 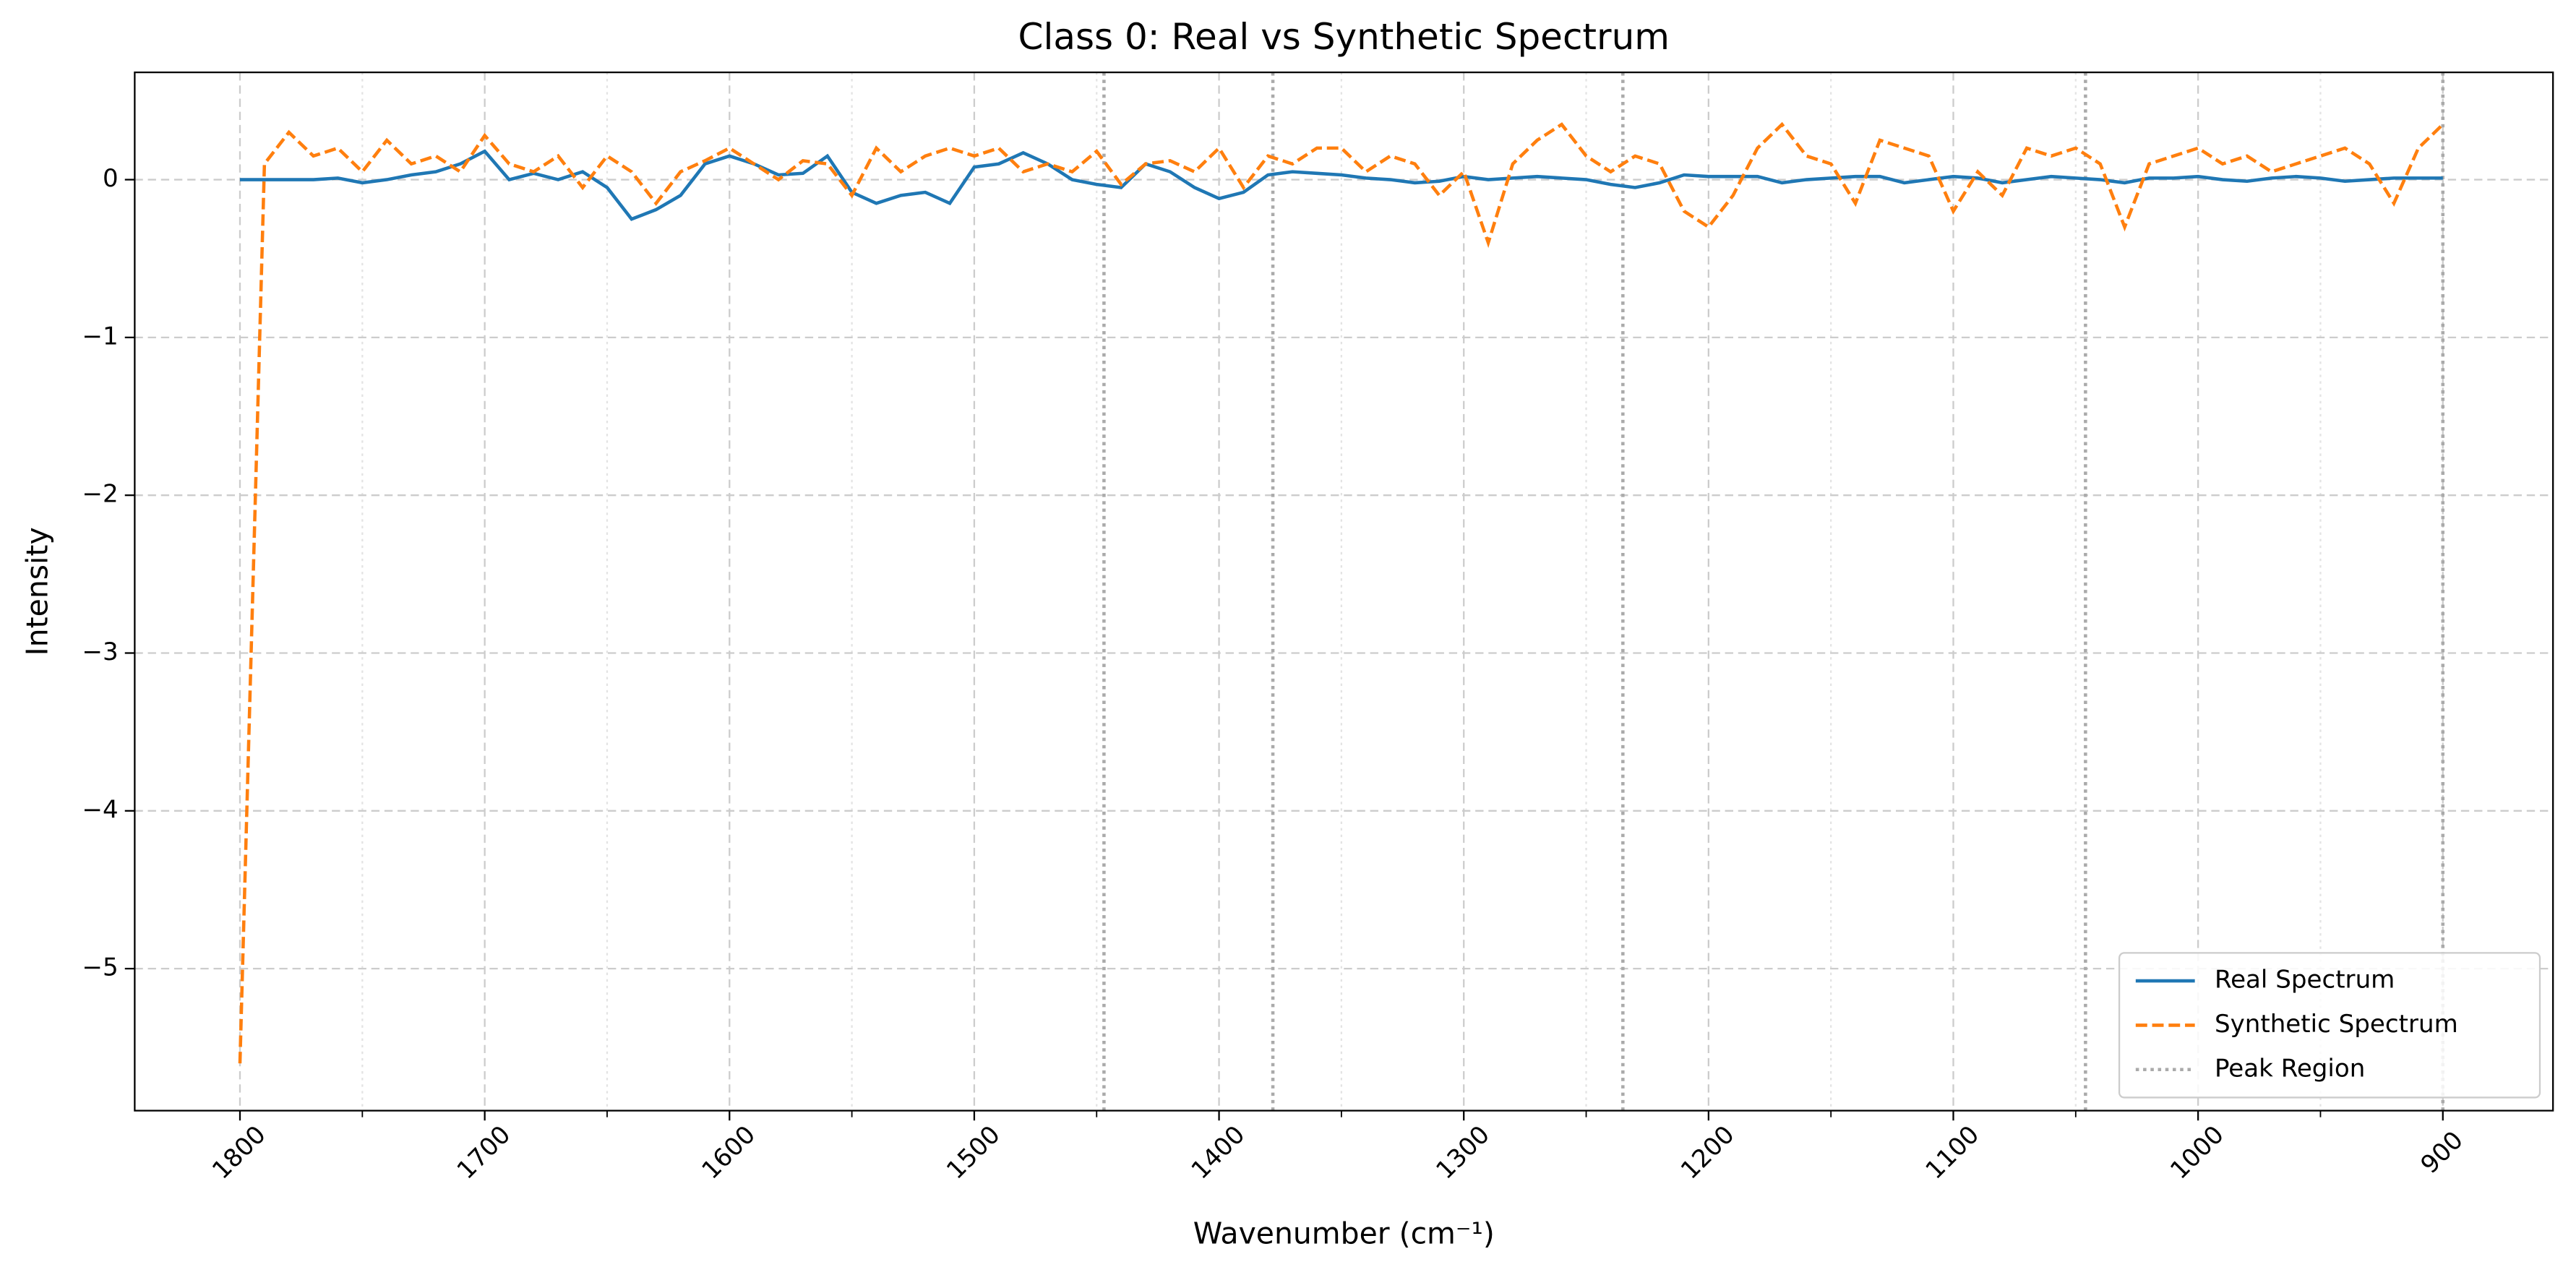 I want to click on y-tick-label: 0, so click(x=111, y=178).